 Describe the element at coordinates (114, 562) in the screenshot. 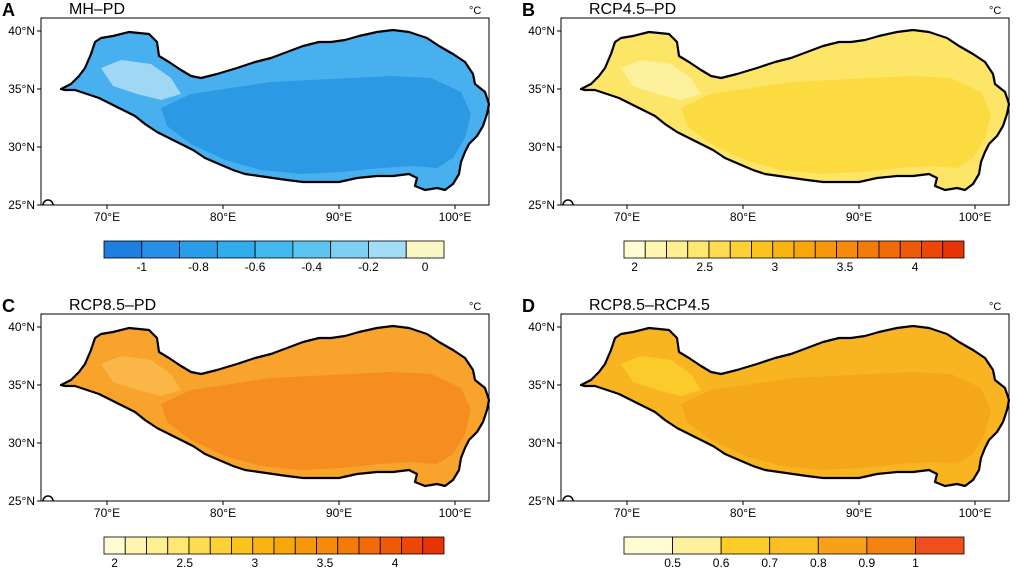

I see `colorbar-label: 2` at that location.